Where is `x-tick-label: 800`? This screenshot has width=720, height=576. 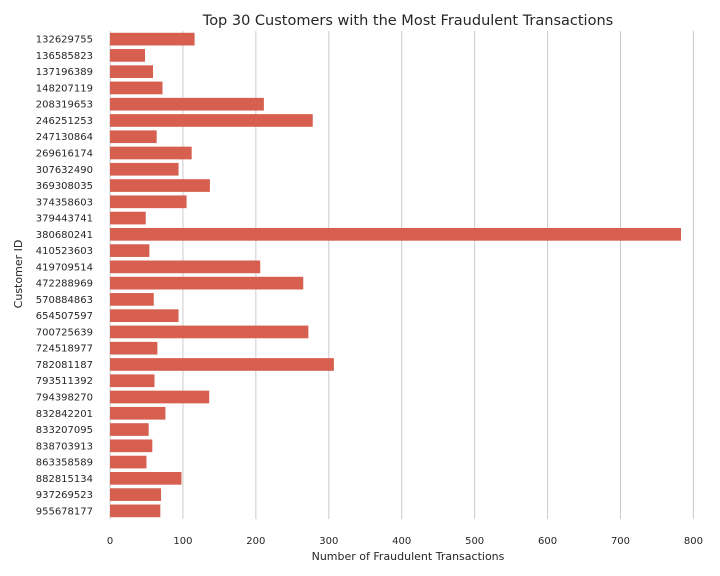 x-tick-label: 800 is located at coordinates (693, 541).